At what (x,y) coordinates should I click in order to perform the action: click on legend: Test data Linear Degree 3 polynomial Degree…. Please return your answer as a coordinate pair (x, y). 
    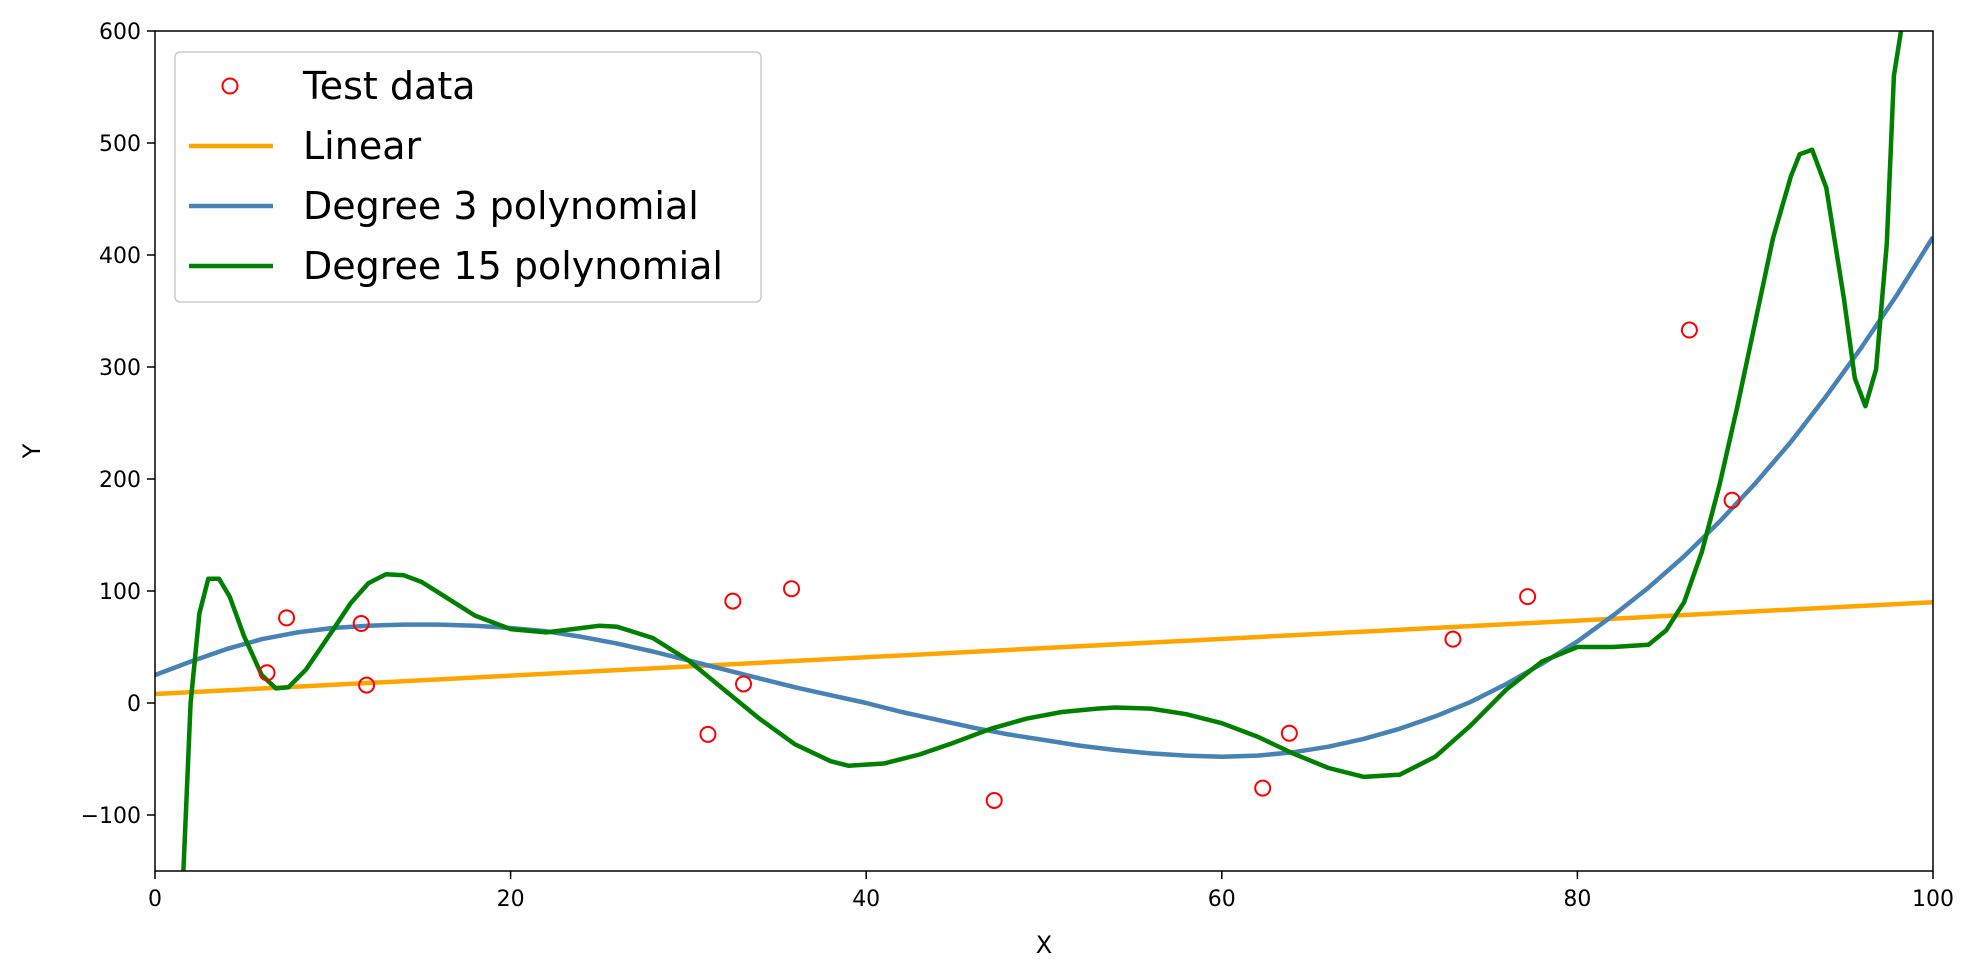
    Looking at the image, I should click on (468, 177).